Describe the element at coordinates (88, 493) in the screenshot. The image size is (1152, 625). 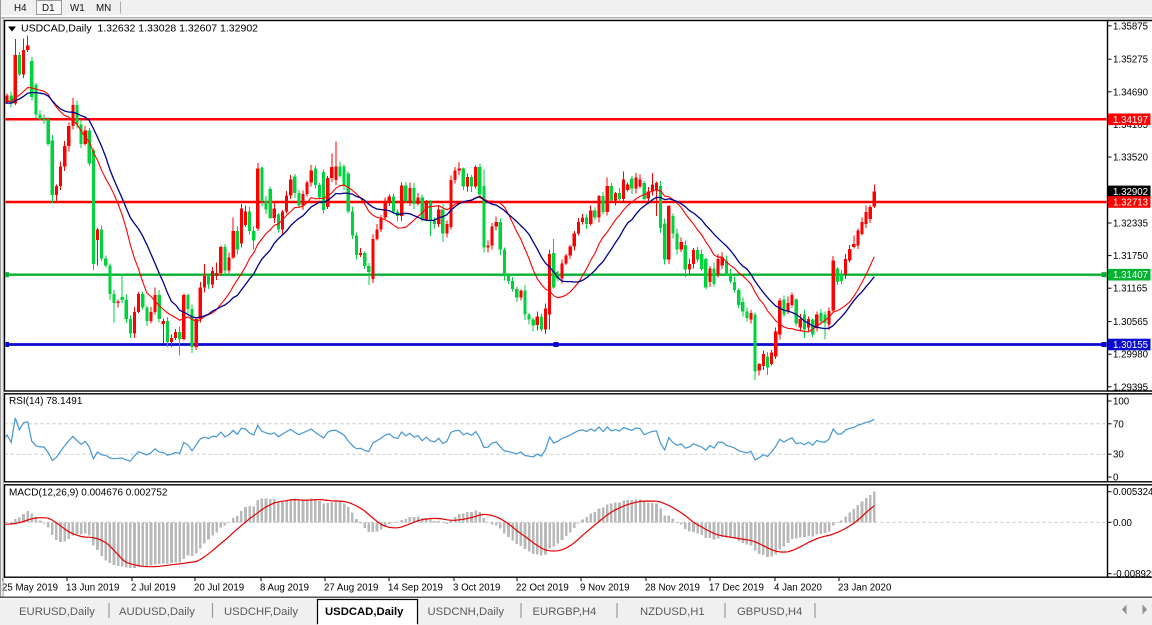
I see `svg-text:MACD(12,26,9) 0.004676 0.00275: MACD(12,26,9) 0.004676 0.002752` at that location.